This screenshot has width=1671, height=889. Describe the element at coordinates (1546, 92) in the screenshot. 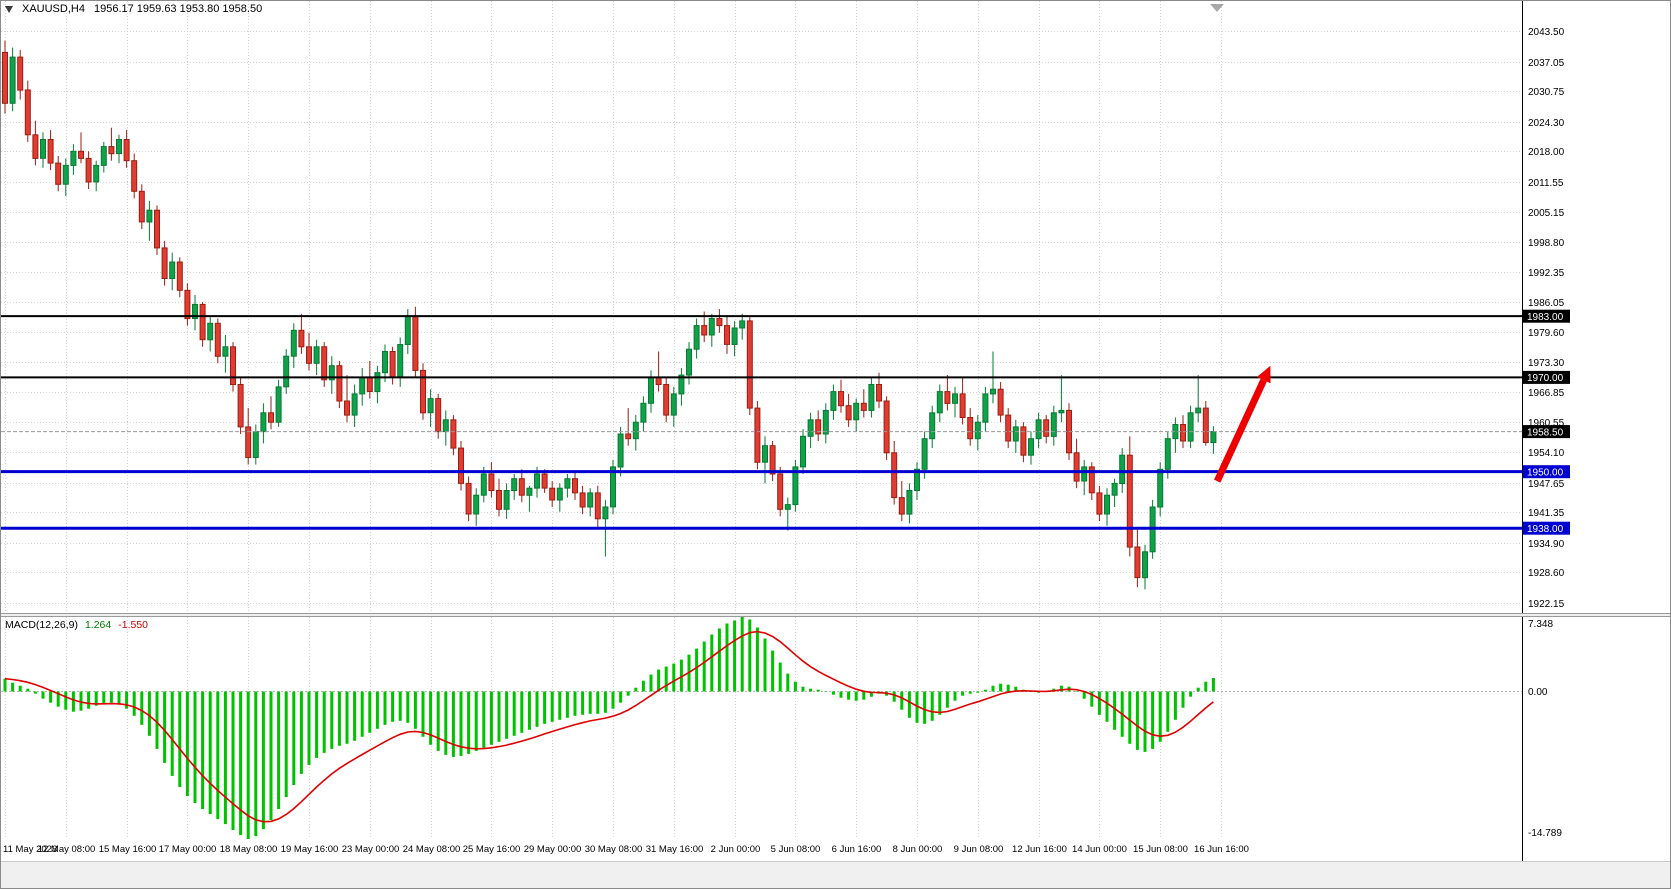

I see `price-tick-label: 2030.75` at that location.